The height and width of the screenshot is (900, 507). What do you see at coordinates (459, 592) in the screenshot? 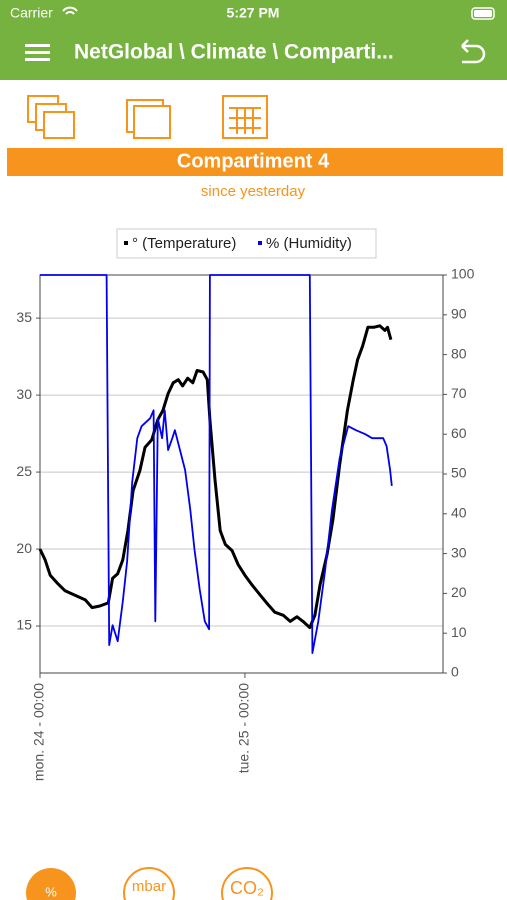
I see `y2-tick-label: 20` at bounding box center [459, 592].